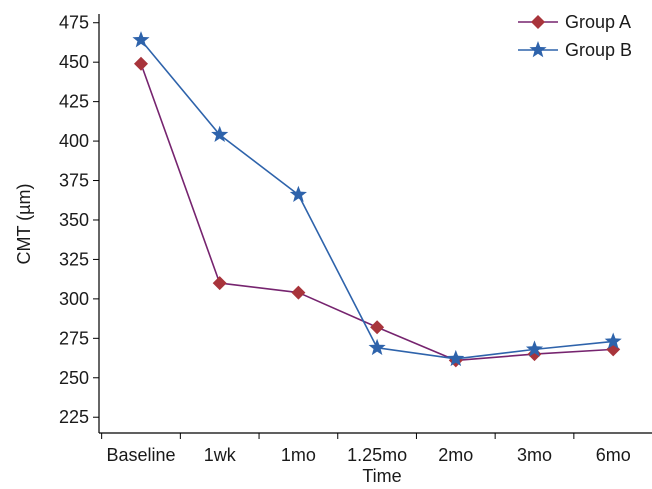 Image resolution: width=652 pixels, height=489 pixels. What do you see at coordinates (613, 455) in the screenshot?
I see `x-tick-label: 6mo` at bounding box center [613, 455].